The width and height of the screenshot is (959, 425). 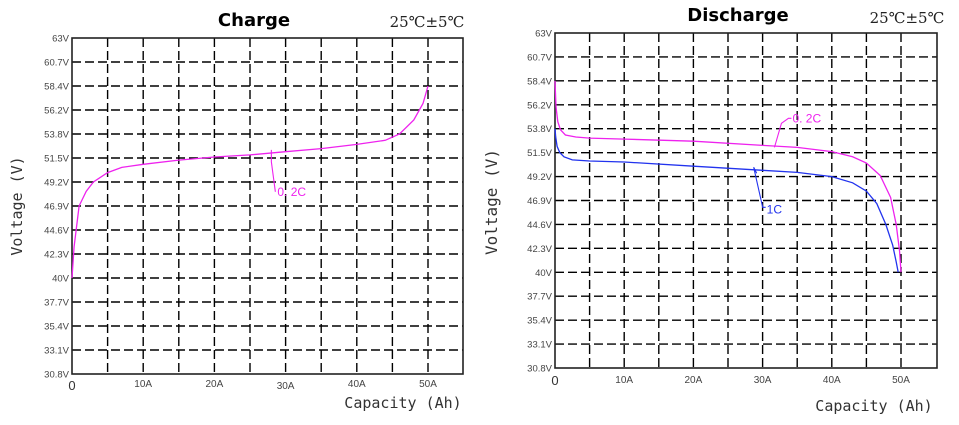 What do you see at coordinates (726, 200) in the screenshot?
I see `series-line-1c` at bounding box center [726, 200].